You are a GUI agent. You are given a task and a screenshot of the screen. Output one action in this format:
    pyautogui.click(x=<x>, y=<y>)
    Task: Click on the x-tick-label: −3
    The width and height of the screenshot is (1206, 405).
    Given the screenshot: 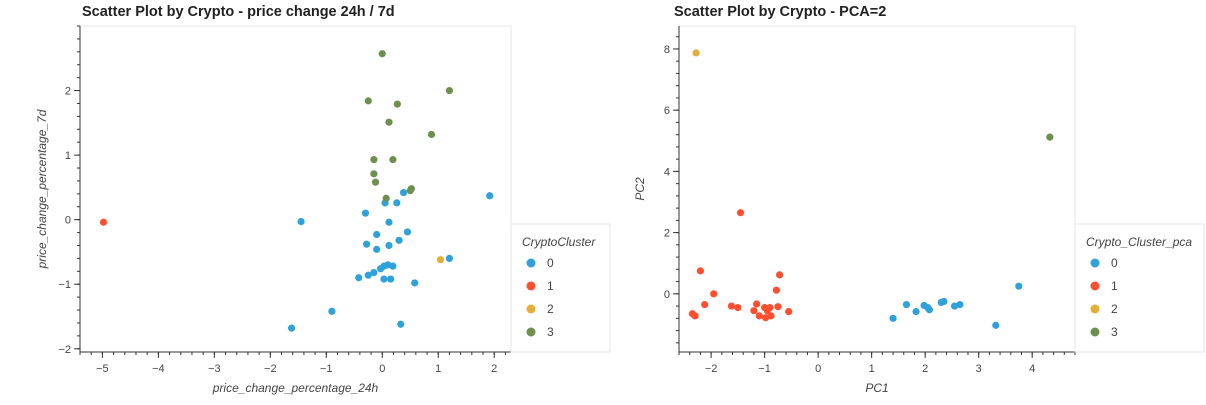 What is the action you would take?
    pyautogui.click(x=214, y=369)
    